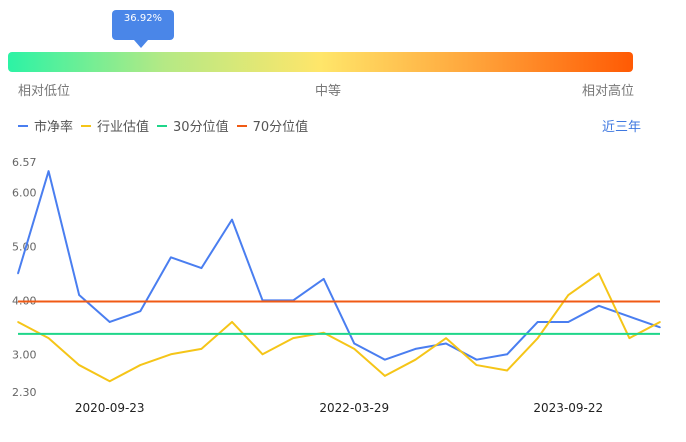  What do you see at coordinates (568, 408) in the screenshot?
I see `x-tick-label: 2023-09-22` at bounding box center [568, 408].